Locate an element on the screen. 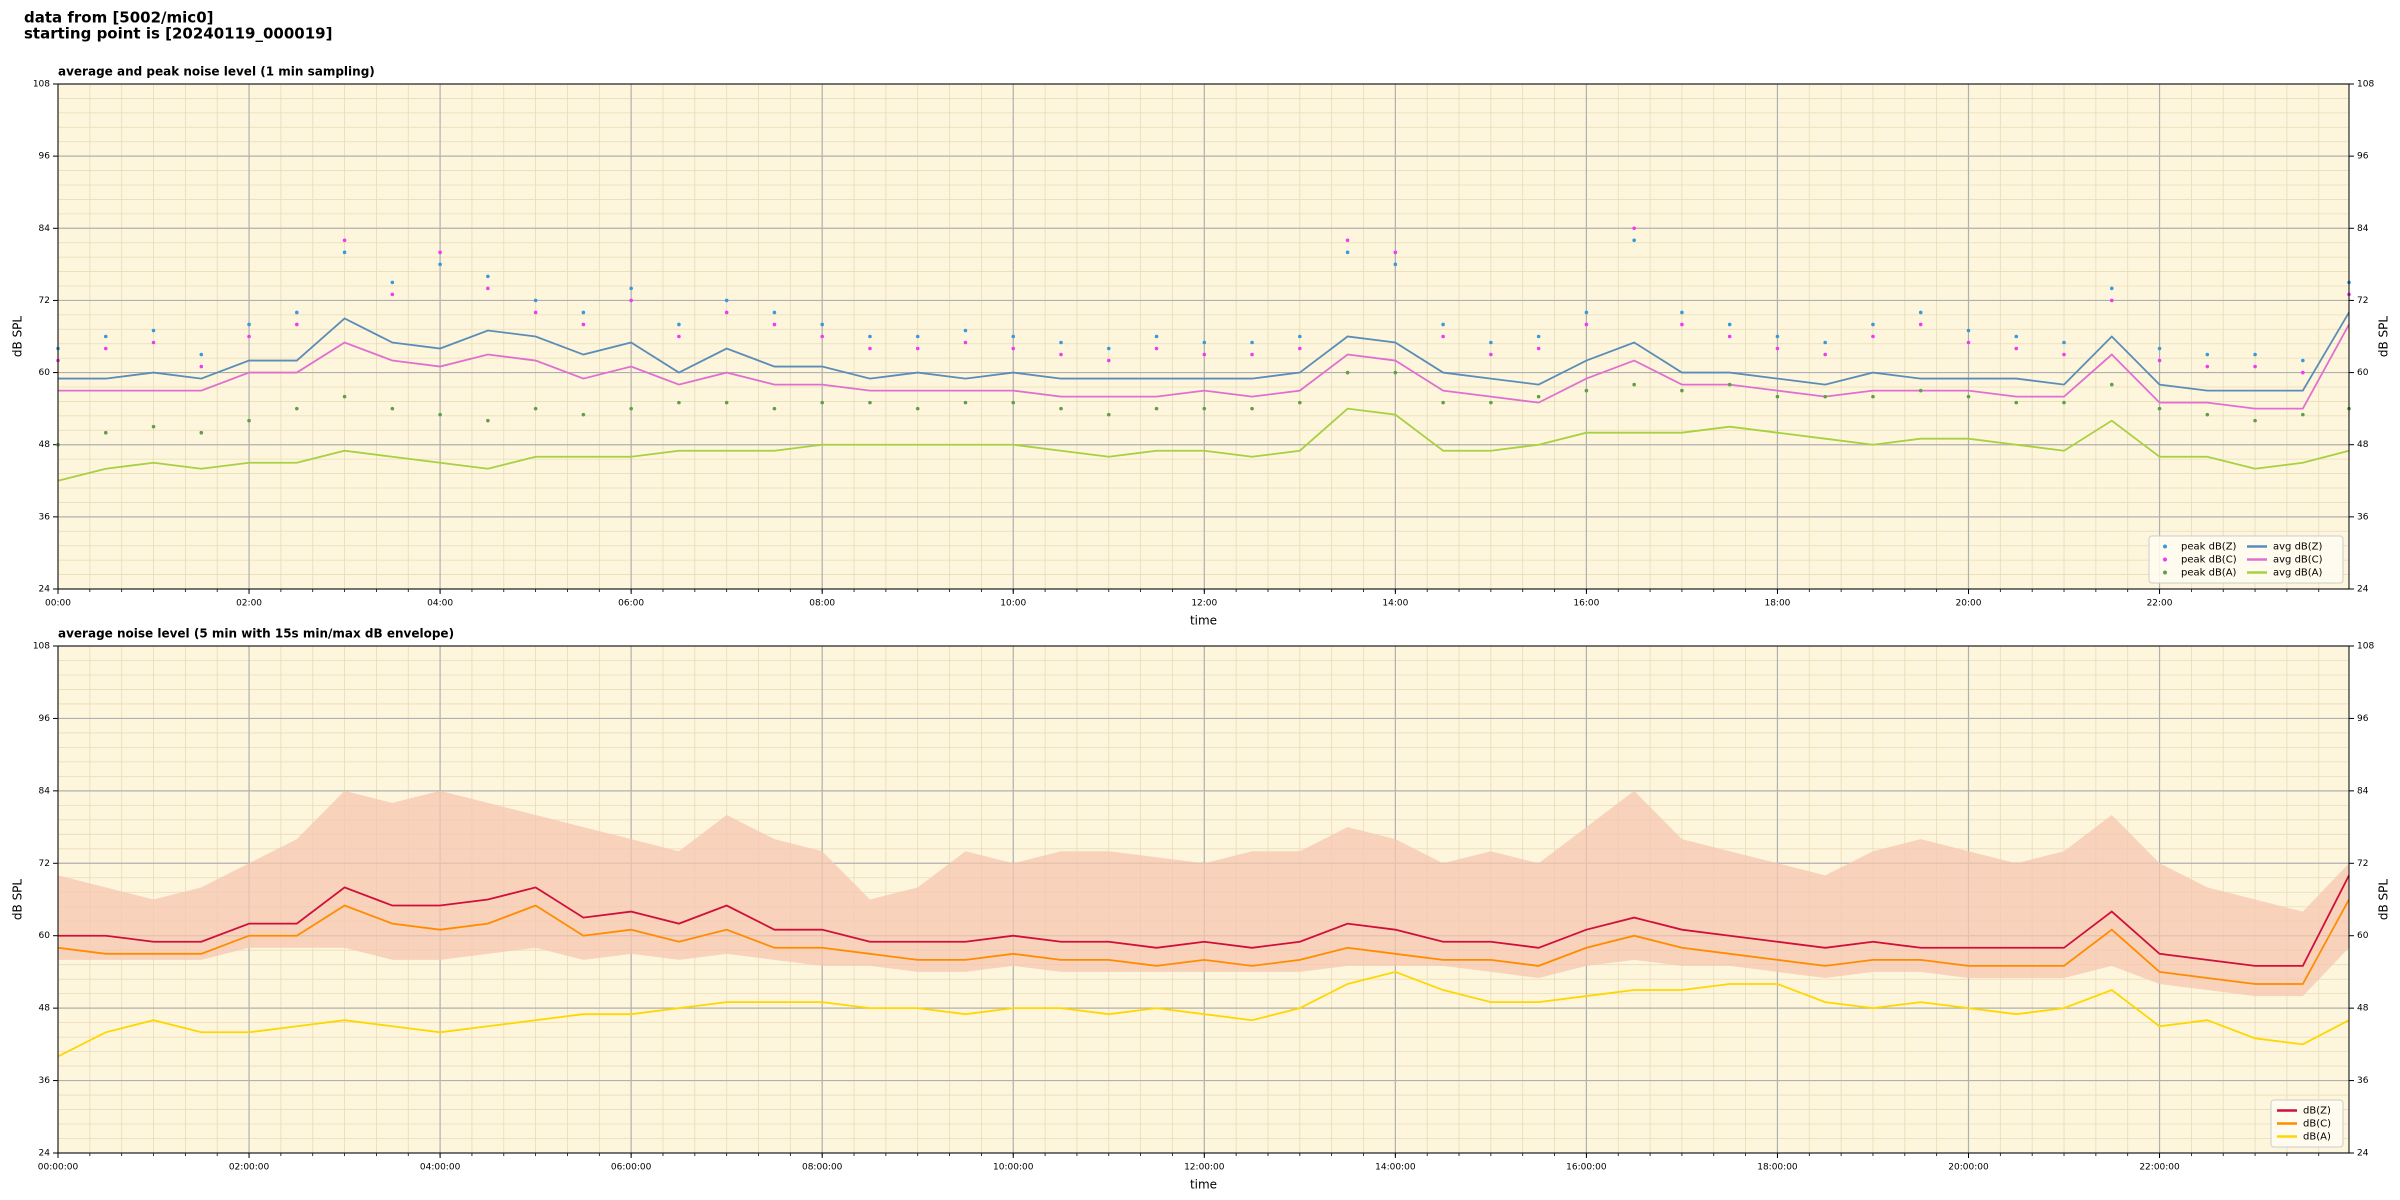 The width and height of the screenshot is (2400, 1200). legend-label: dB(Z) is located at coordinates (2317, 1111).